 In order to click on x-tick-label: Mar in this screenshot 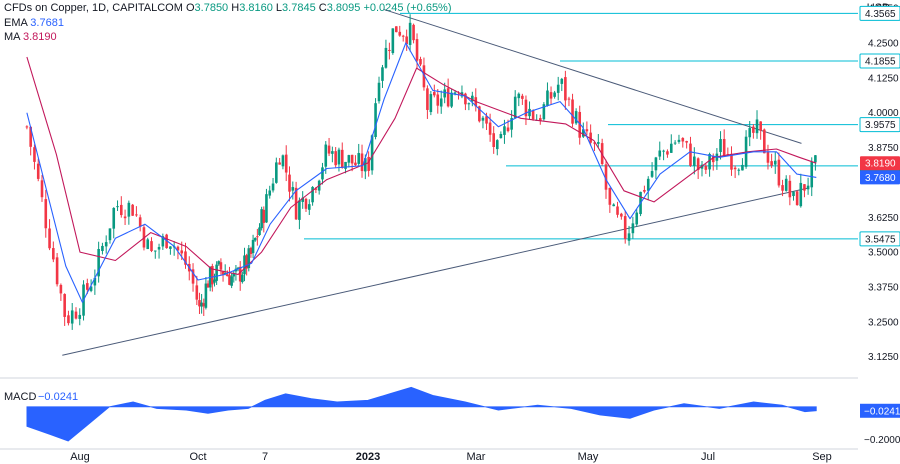, I will do `click(476, 457)`.